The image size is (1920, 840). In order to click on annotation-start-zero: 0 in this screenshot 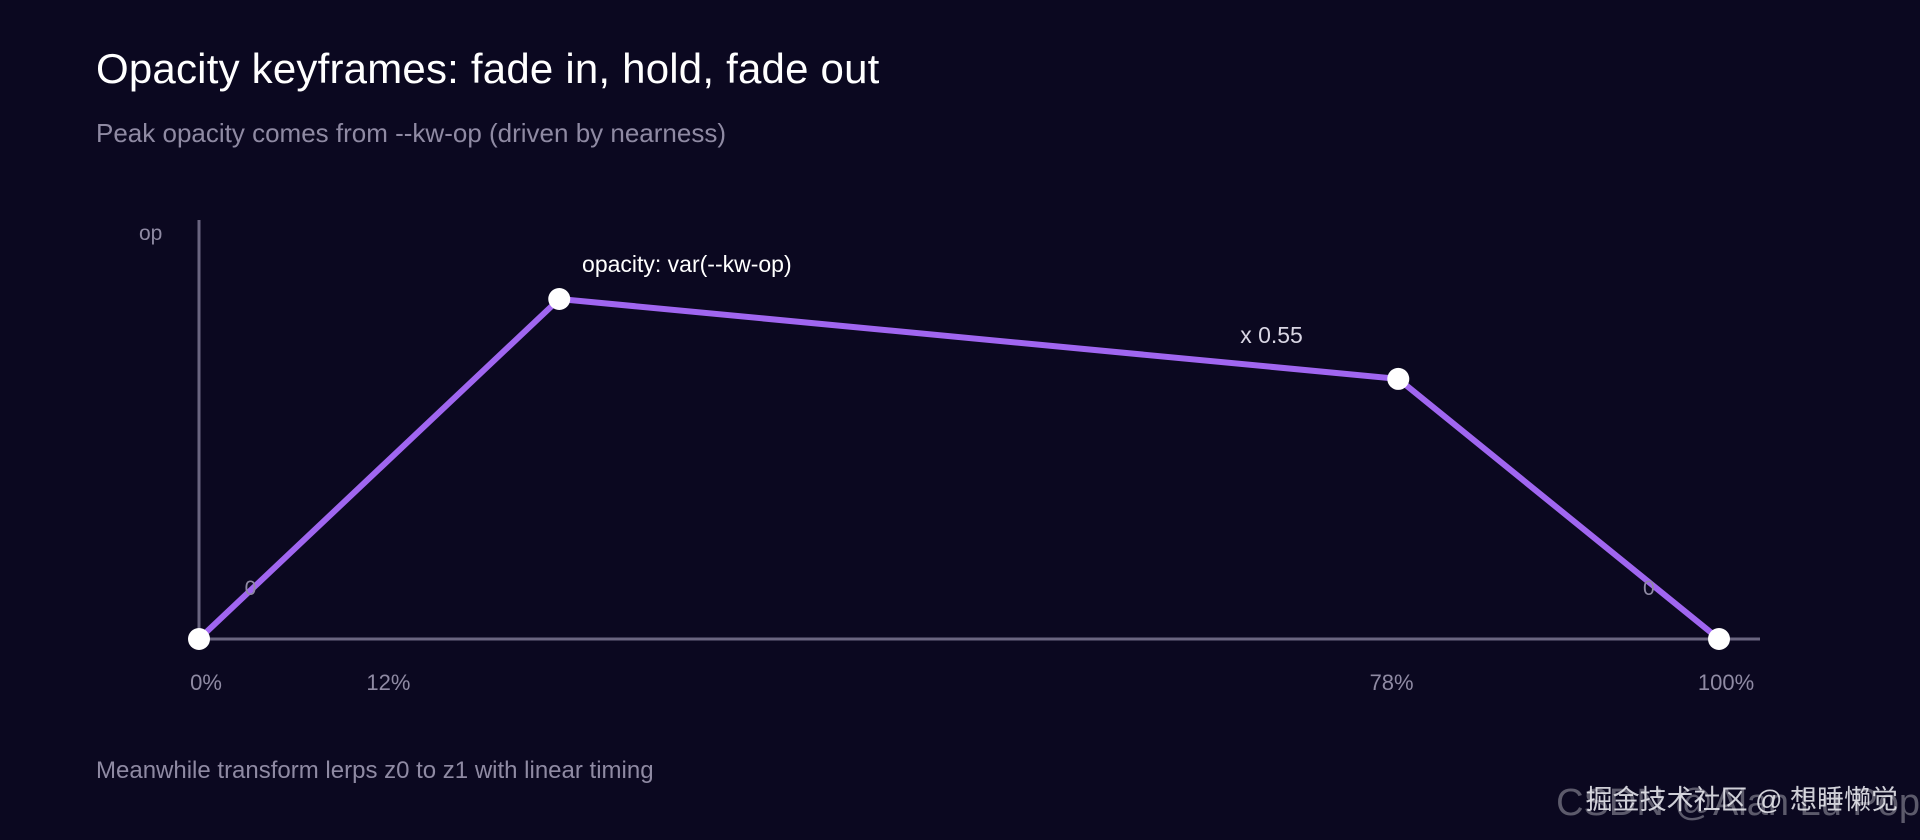, I will do `click(251, 588)`.